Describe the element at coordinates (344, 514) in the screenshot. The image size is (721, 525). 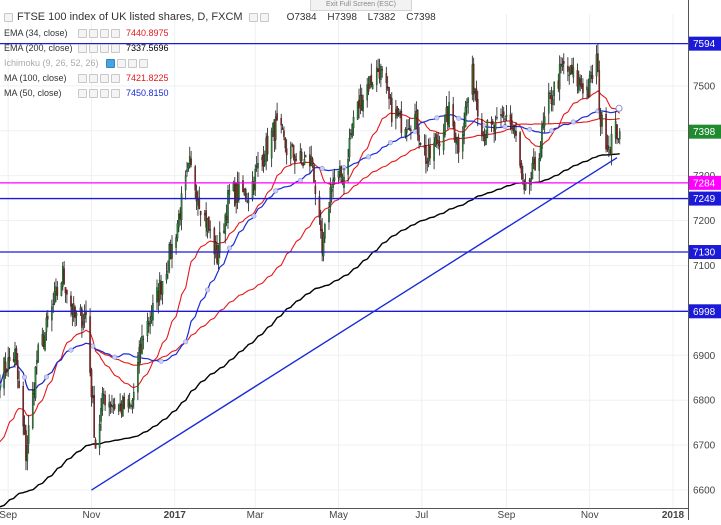
I see `time-axis: Sep Nov 2017 Mar May Jul Sep Nov 2018` at that location.